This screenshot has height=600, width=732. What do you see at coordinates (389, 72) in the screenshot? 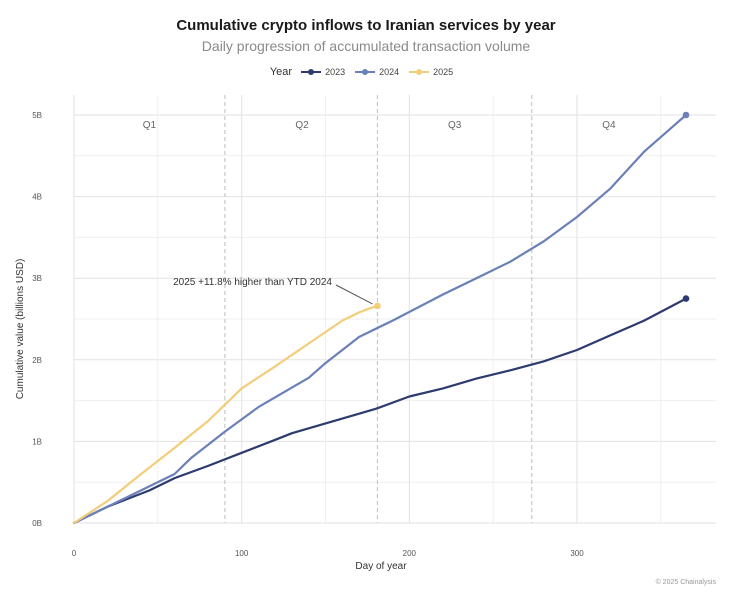
I see `legend-label-2024: 2024` at bounding box center [389, 72].